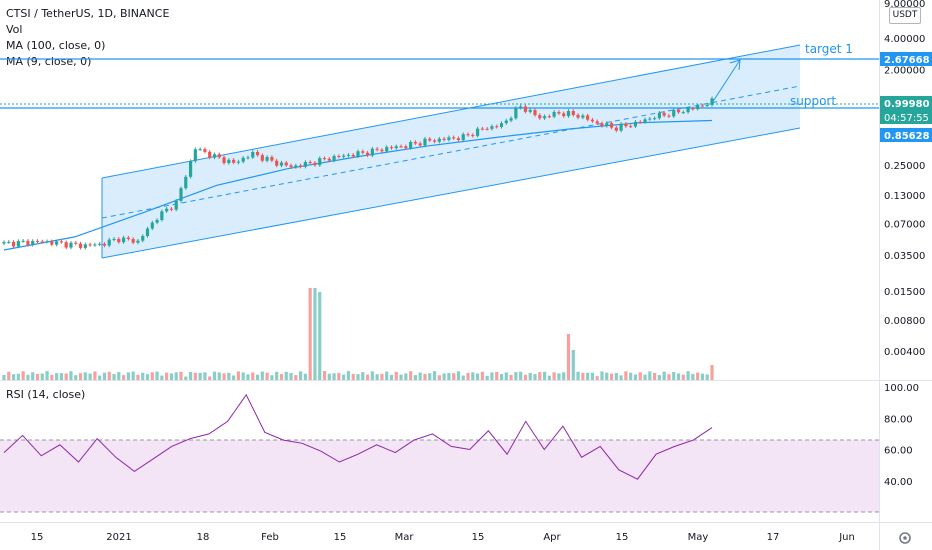  Describe the element at coordinates (846, 537) in the screenshot. I see `time-axis-label: Jun` at that location.